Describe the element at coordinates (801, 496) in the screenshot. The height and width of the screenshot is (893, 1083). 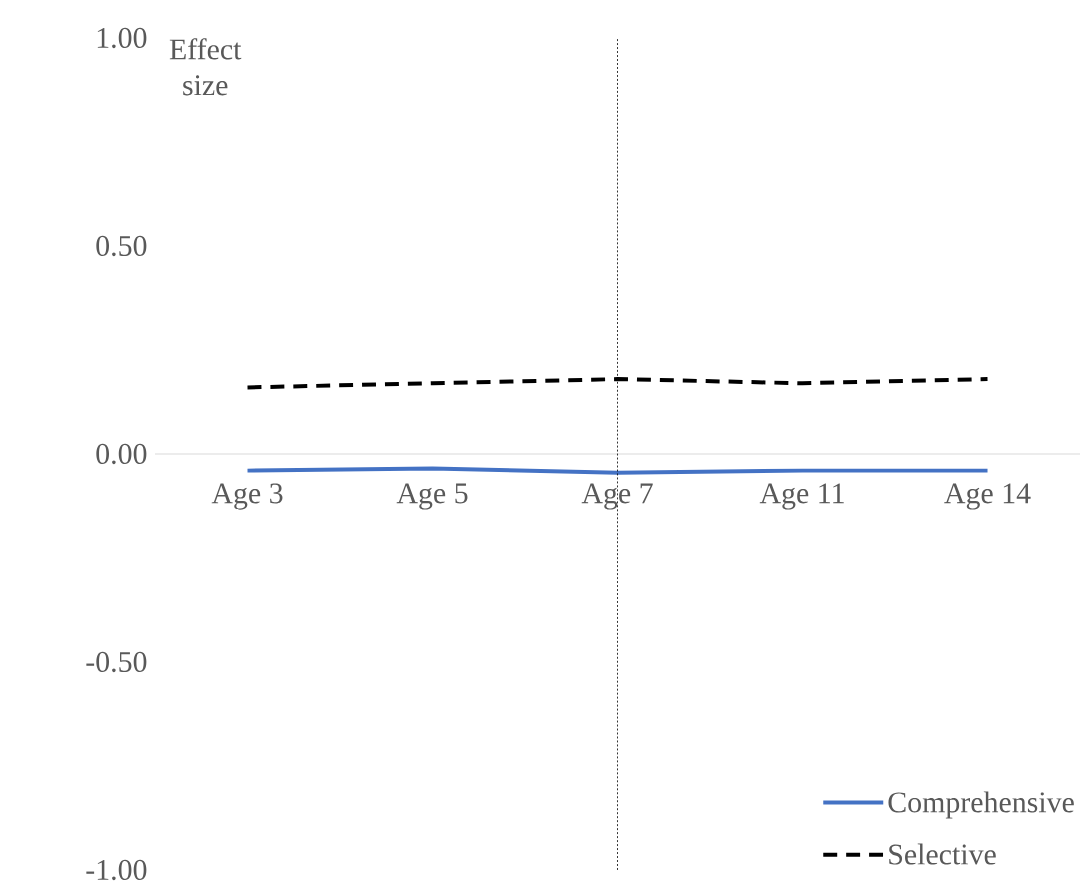
I see `x-tick-label: Age 11` at that location.